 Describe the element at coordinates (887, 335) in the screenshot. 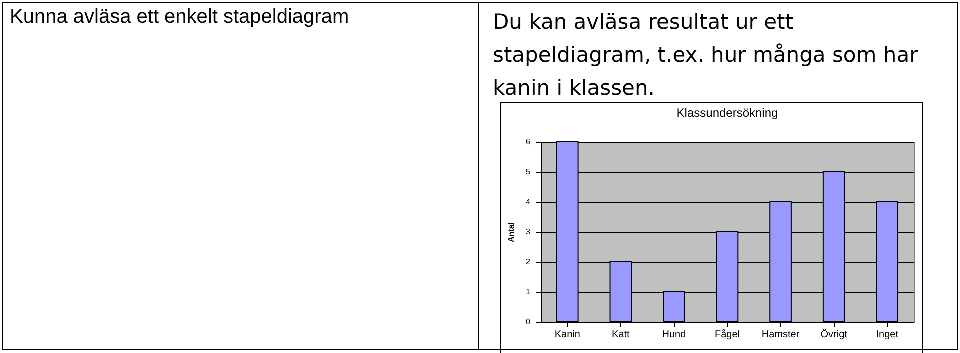

I see `x-tick-label: Inget` at that location.